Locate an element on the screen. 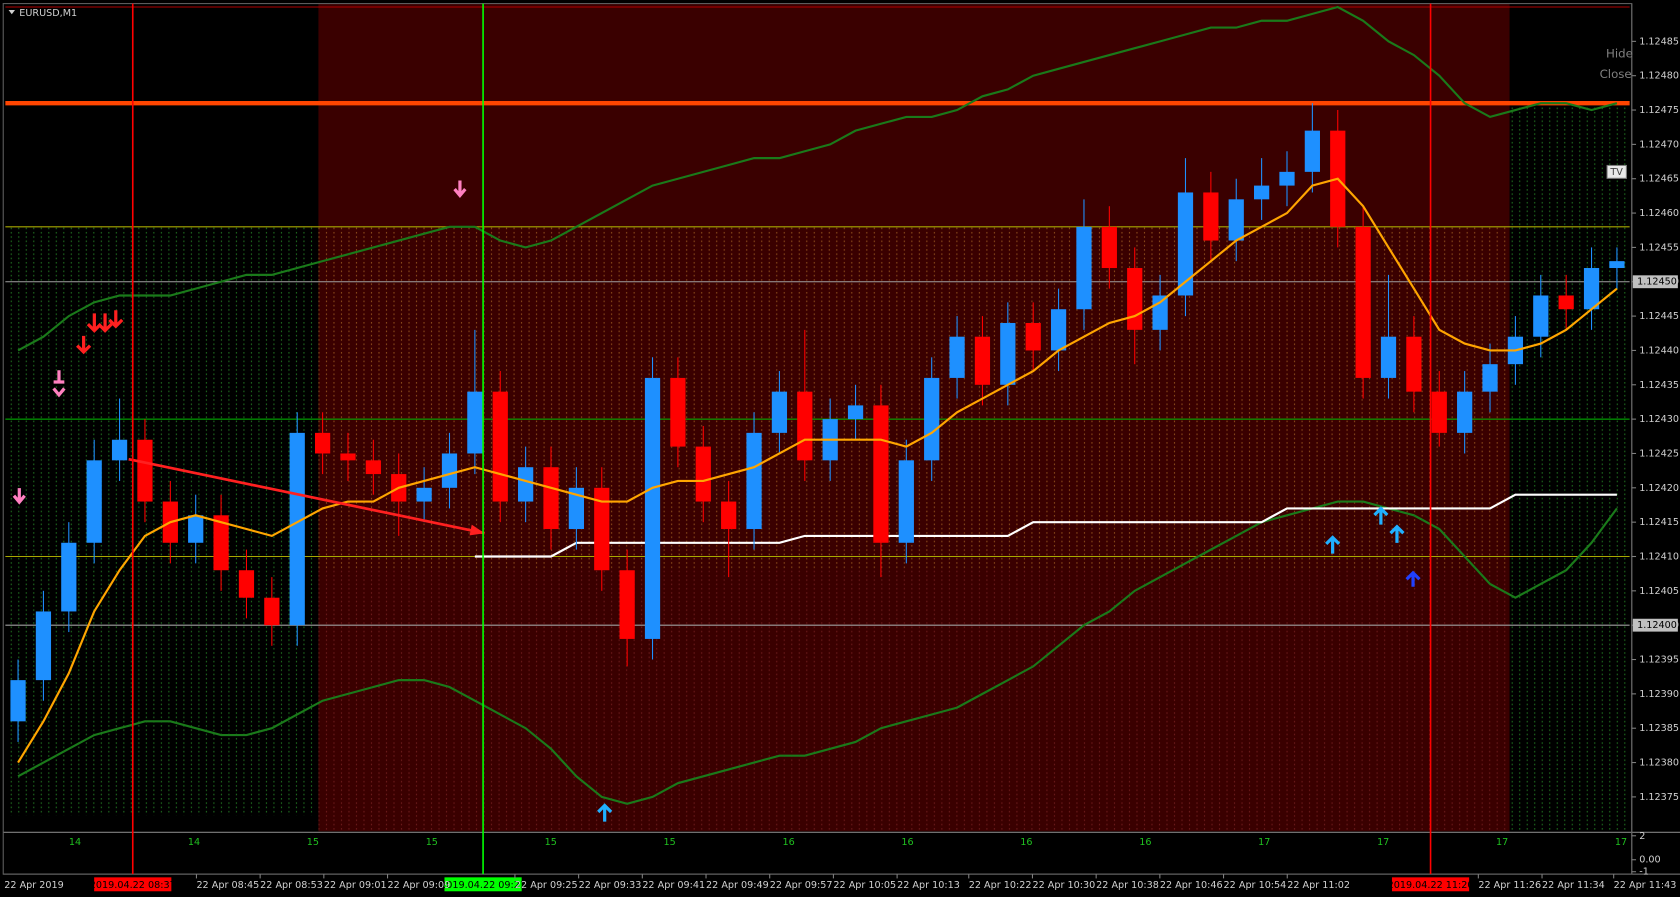 The width and height of the screenshot is (1680, 897). y-tick-label: 1.12405 is located at coordinates (1659, 591).